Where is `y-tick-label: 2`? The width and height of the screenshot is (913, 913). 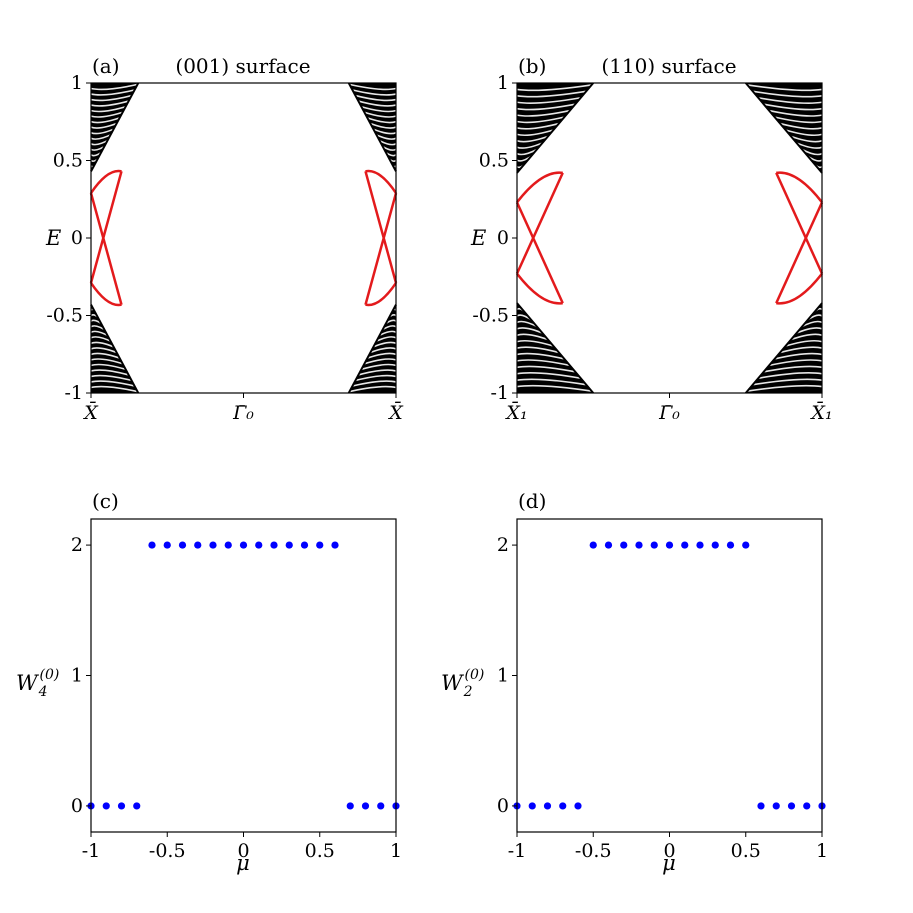 y-tick-label: 2 is located at coordinates (77, 545).